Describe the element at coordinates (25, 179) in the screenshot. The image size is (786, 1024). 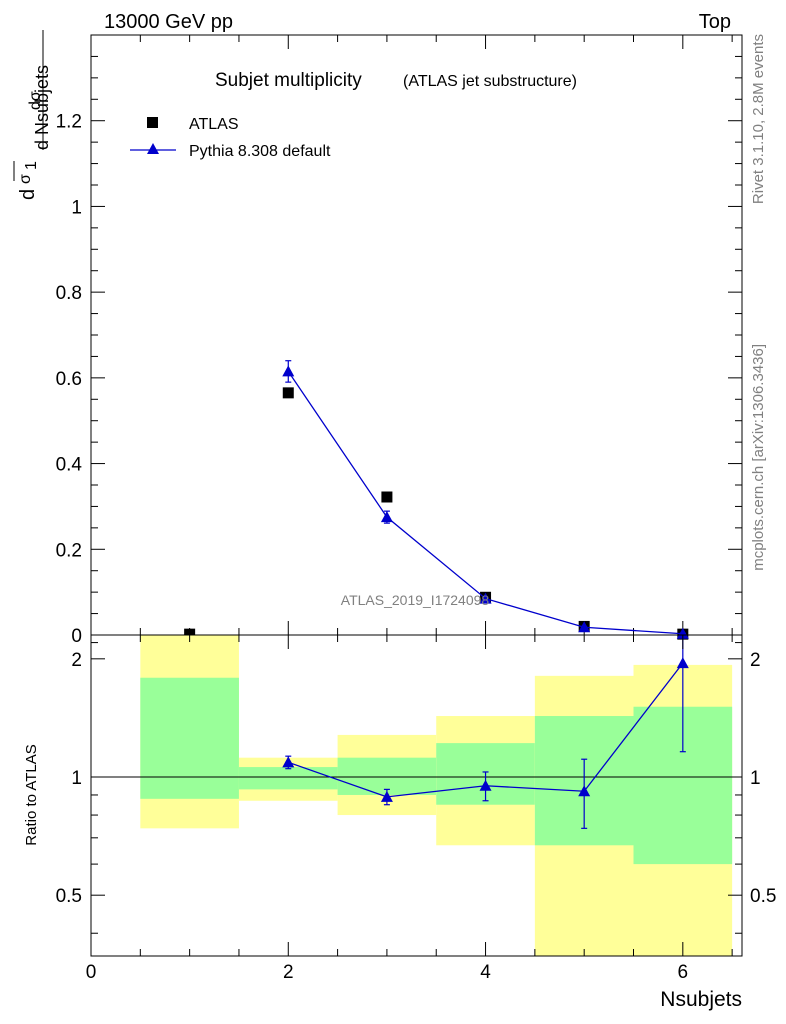
I see `ylabel-sigma: σ` at that location.